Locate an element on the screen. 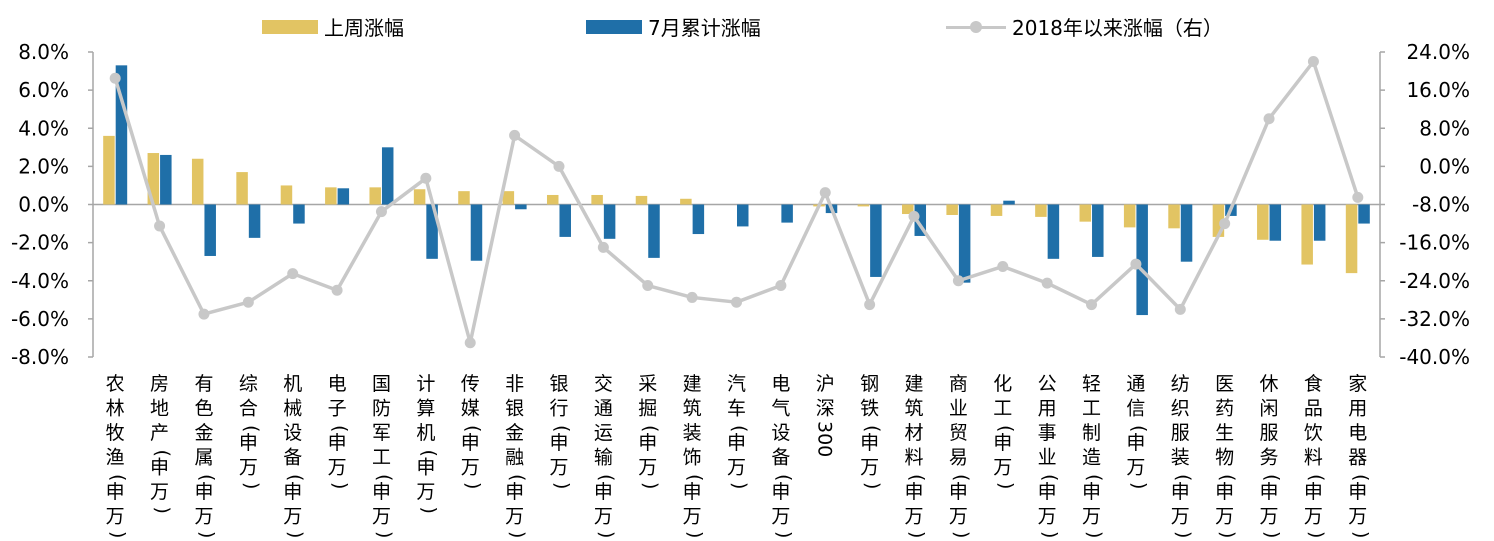 The width and height of the screenshot is (1494, 541). svg-text: 牧 is located at coordinates (115, 433).